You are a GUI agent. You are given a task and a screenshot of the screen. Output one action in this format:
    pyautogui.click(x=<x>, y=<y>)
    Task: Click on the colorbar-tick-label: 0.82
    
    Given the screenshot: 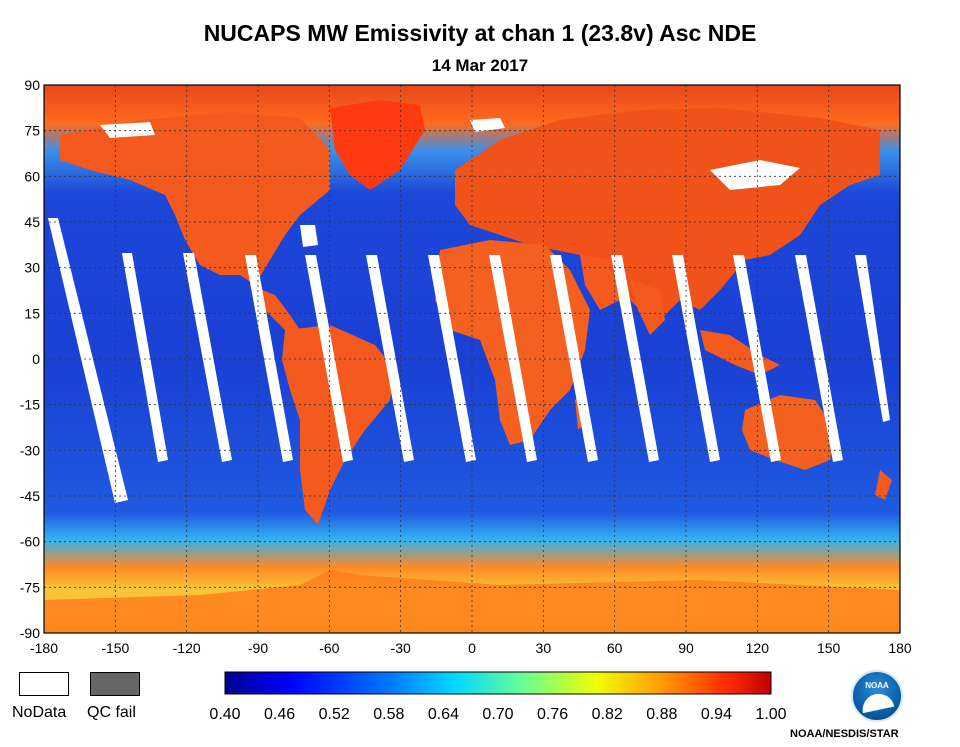 What is the action you would take?
    pyautogui.click(x=607, y=714)
    